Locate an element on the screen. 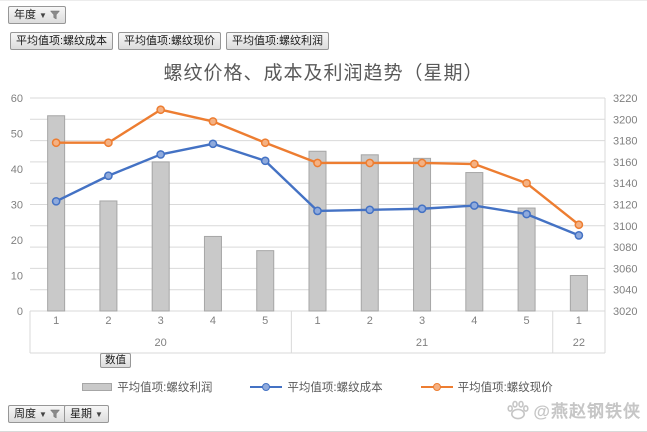 This screenshot has height=432, width=647. values-axis-button: 数值 is located at coordinates (115, 360).